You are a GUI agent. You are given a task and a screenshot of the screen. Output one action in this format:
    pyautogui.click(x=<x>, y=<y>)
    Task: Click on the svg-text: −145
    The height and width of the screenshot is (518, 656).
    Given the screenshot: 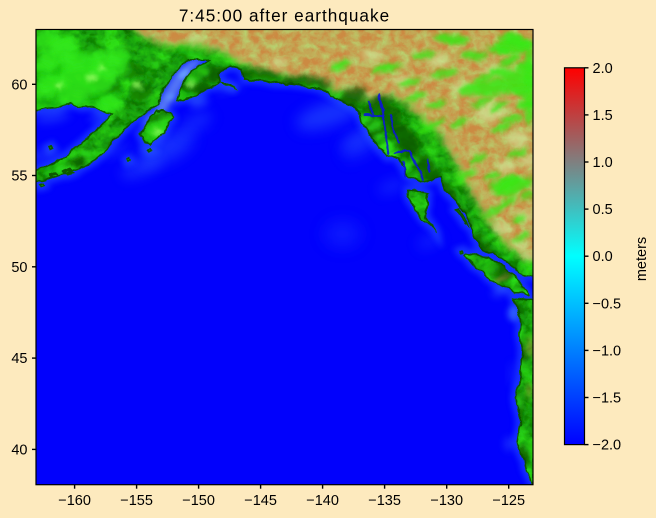 What is the action you would take?
    pyautogui.click(x=260, y=501)
    